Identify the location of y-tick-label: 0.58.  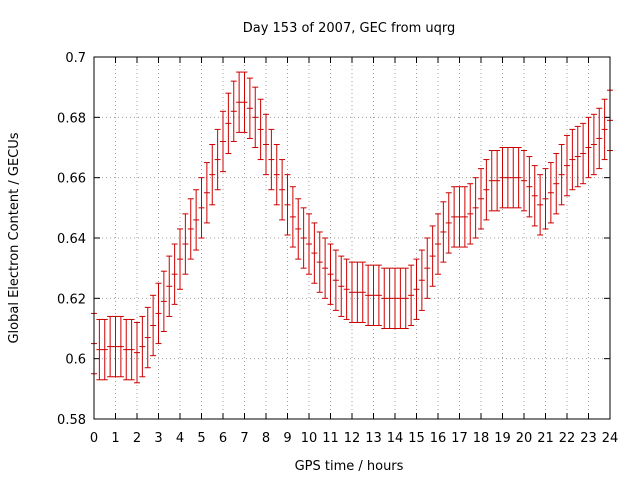
(71, 420).